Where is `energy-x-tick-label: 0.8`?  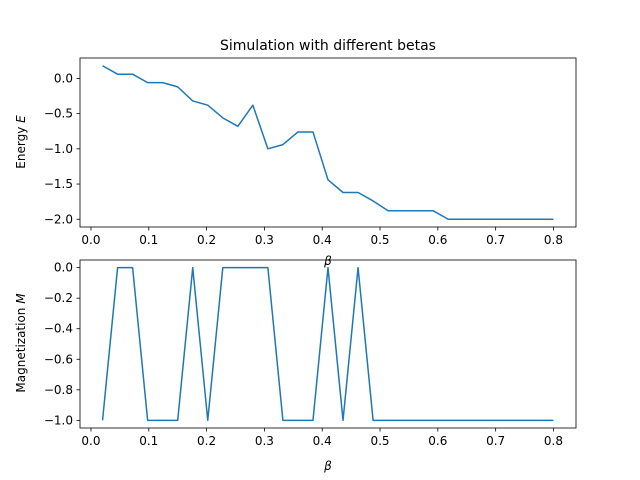 energy-x-tick-label: 0.8 is located at coordinates (553, 240).